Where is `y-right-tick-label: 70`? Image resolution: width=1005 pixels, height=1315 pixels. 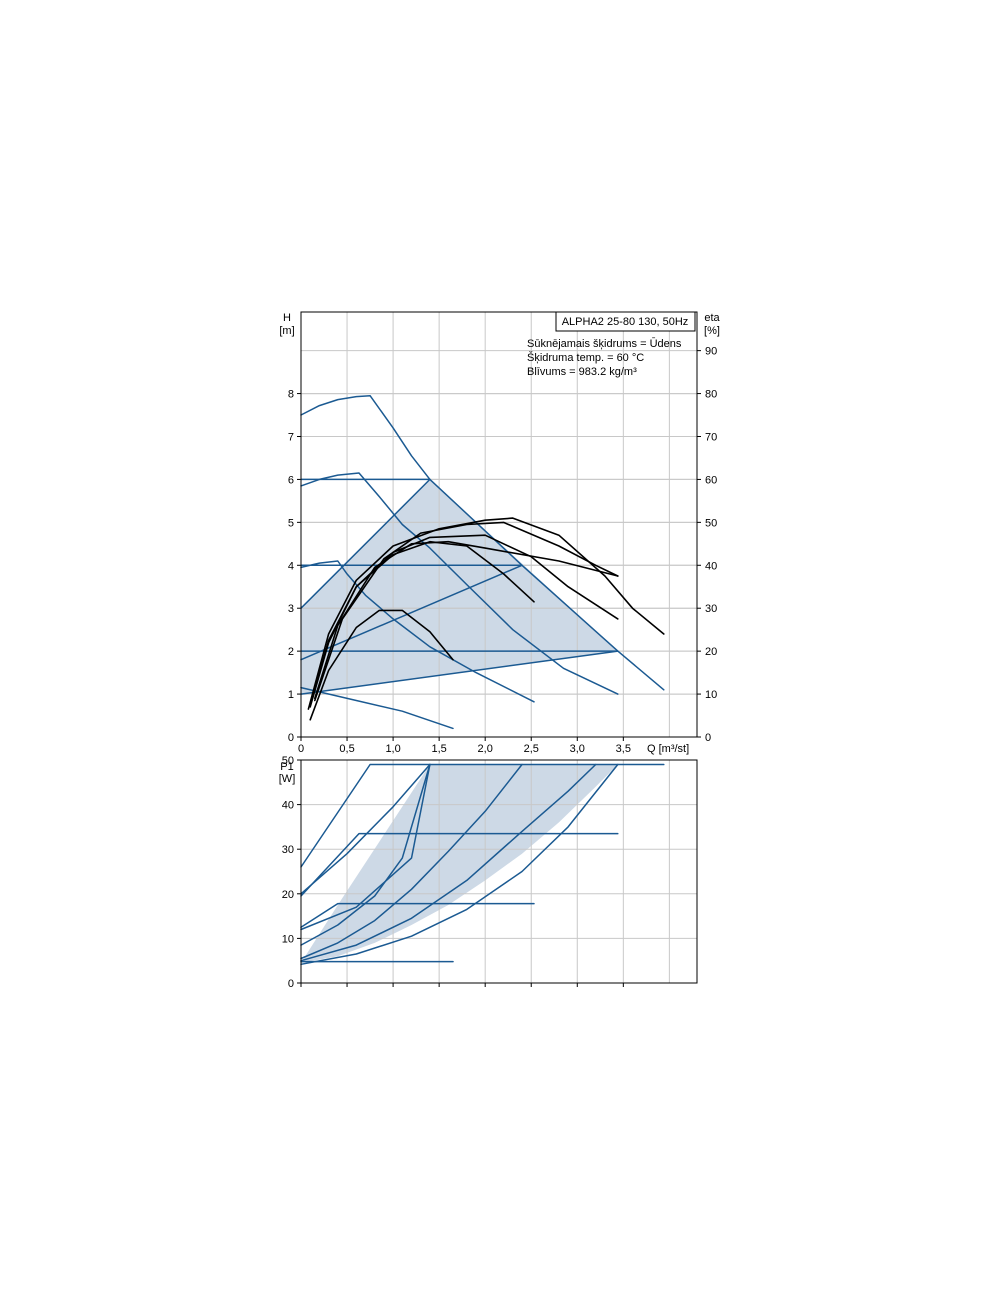
y-right-tick-label: 70 is located at coordinates (711, 437).